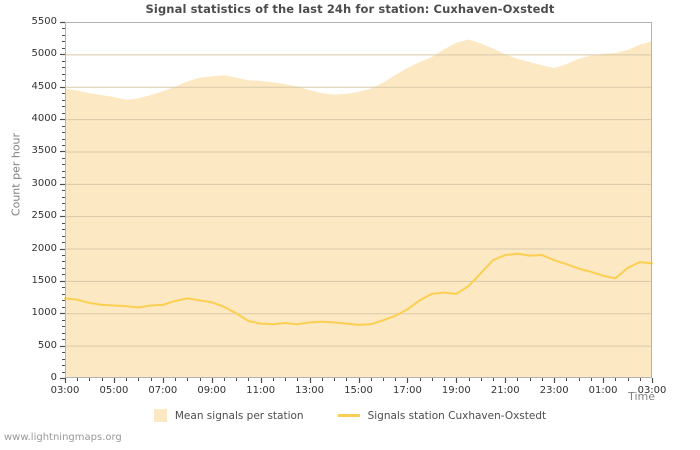 This screenshot has height=450, width=700. I want to click on x-tick-label: 23:00, so click(554, 390).